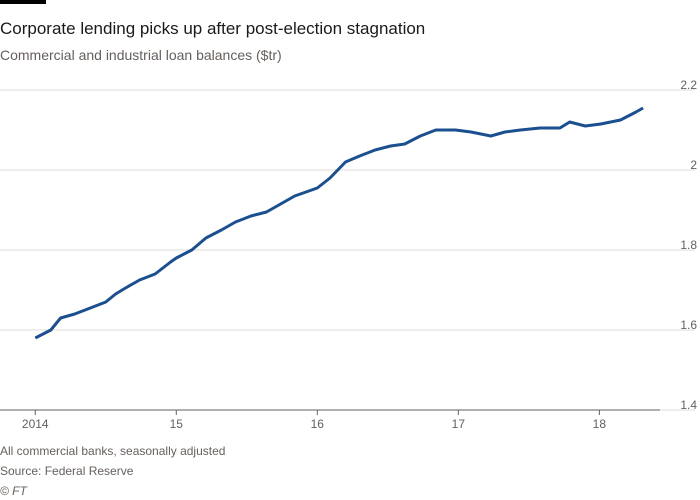 The image size is (700, 500). I want to click on source: Source: Federal Reserve, so click(67, 471).